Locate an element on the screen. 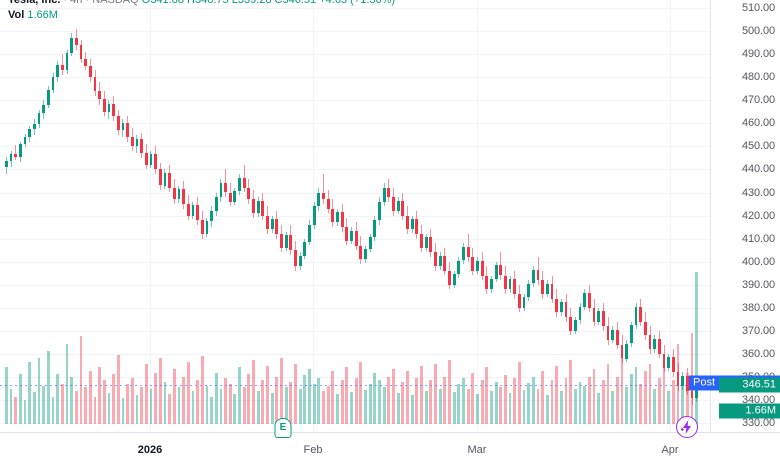 The width and height of the screenshot is (780, 471). lightning-bolt-icon is located at coordinates (687, 427).